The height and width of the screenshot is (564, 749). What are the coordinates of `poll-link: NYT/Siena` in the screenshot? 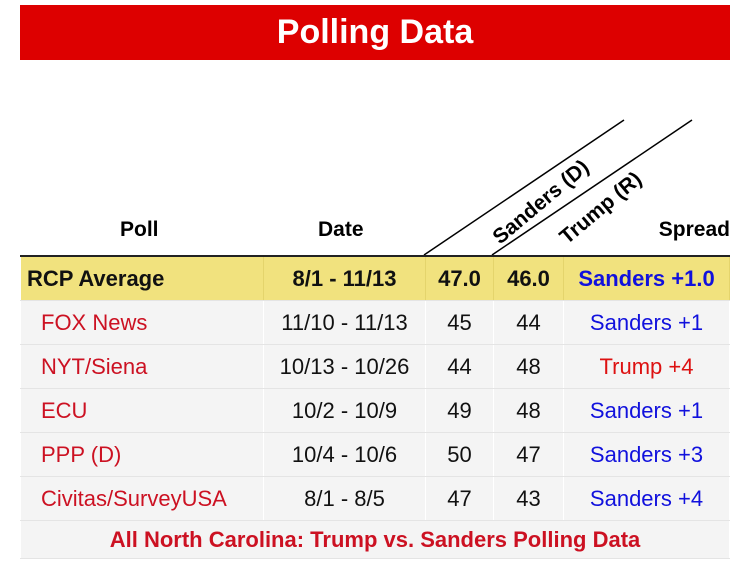 It's located at (142, 366).